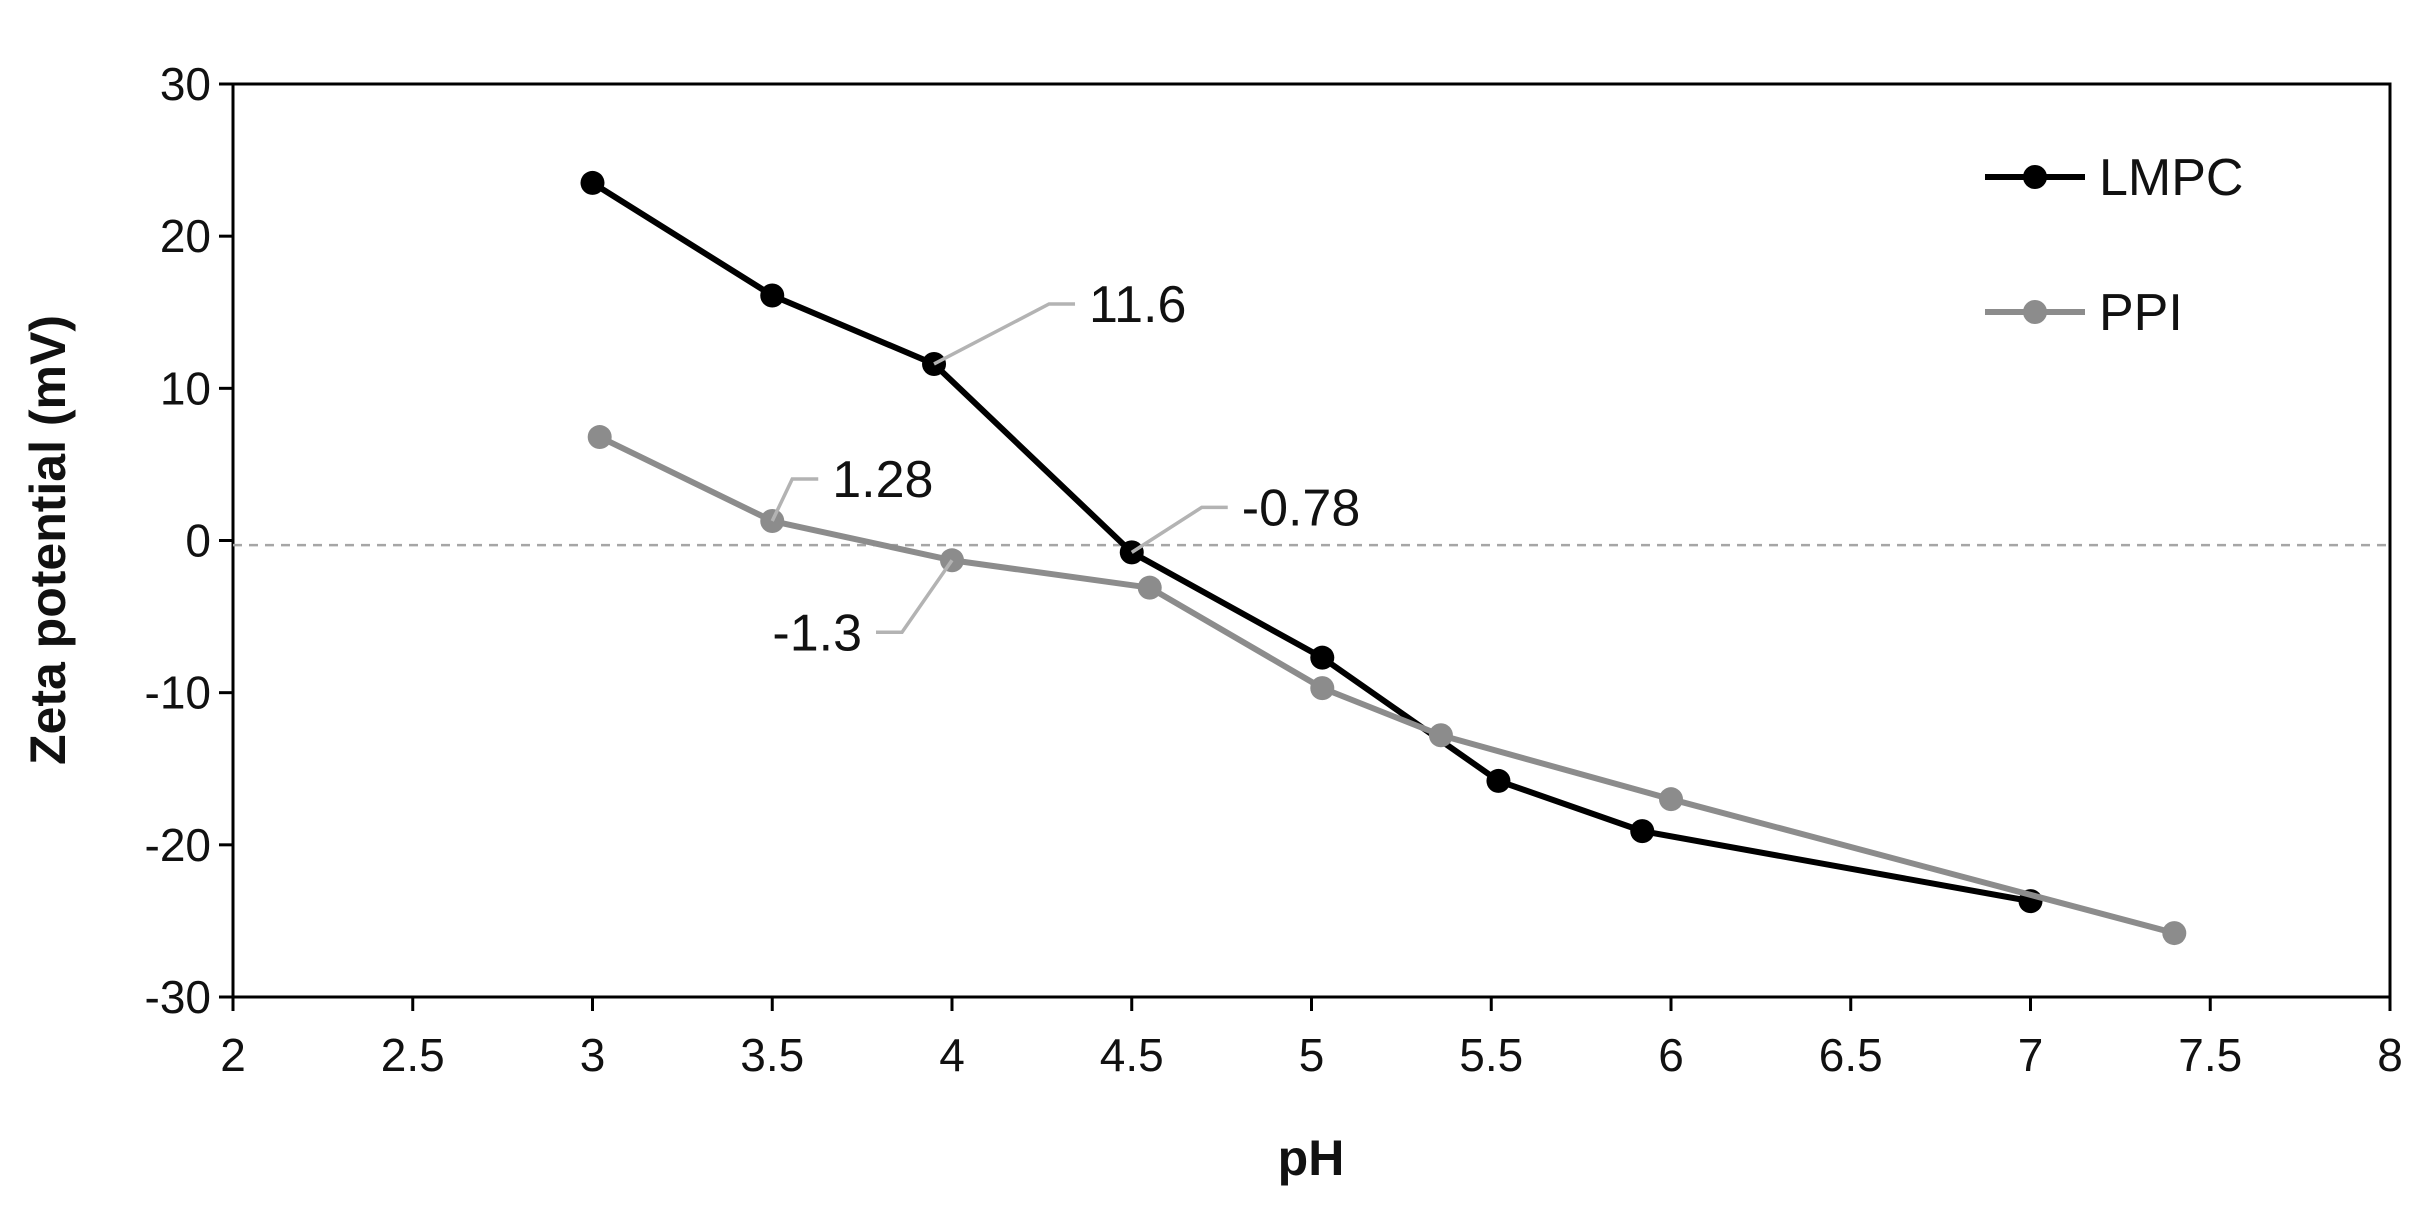 Image resolution: width=2435 pixels, height=1226 pixels. Describe the element at coordinates (2084, 313) in the screenshot. I see `legend-item-ppi: PPI` at that location.